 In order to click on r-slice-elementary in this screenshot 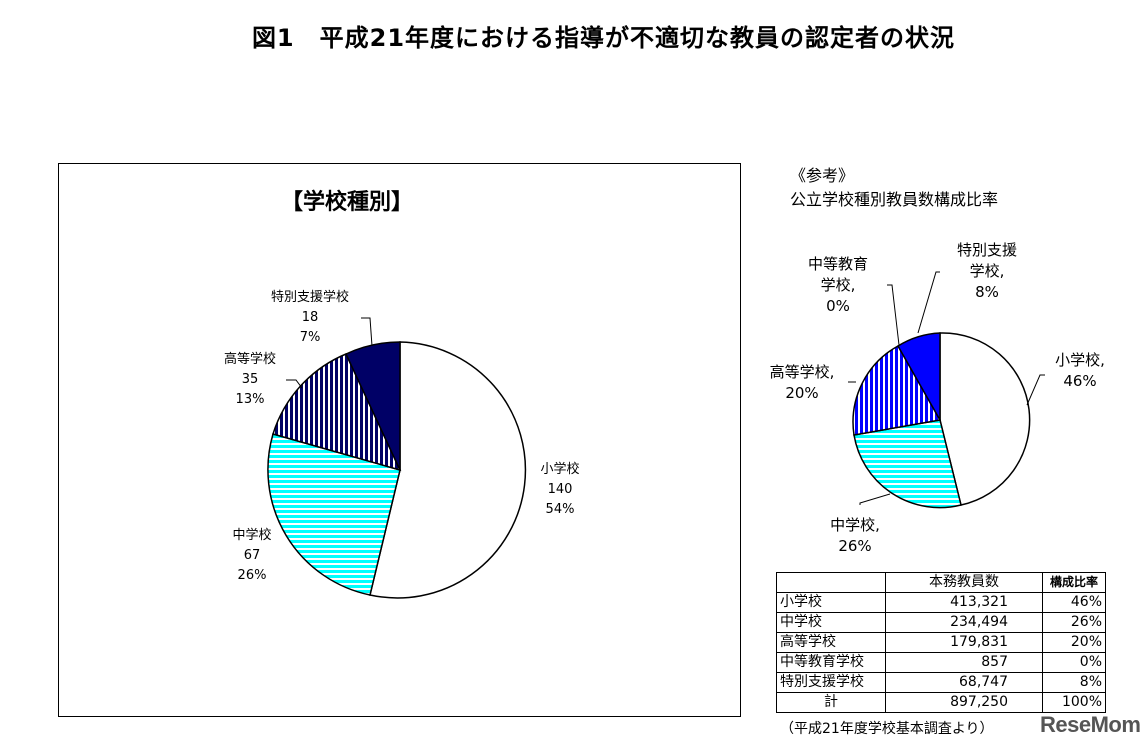, I will do `click(985, 419)`.